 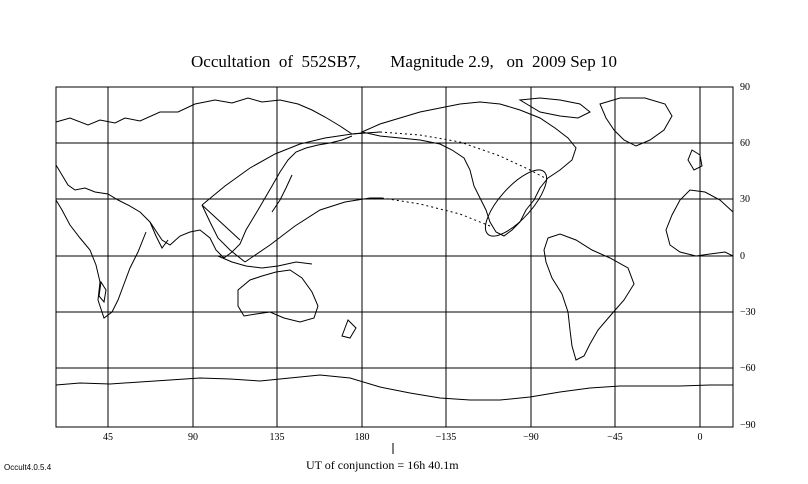 I want to click on africa-west, so click(x=699, y=223).